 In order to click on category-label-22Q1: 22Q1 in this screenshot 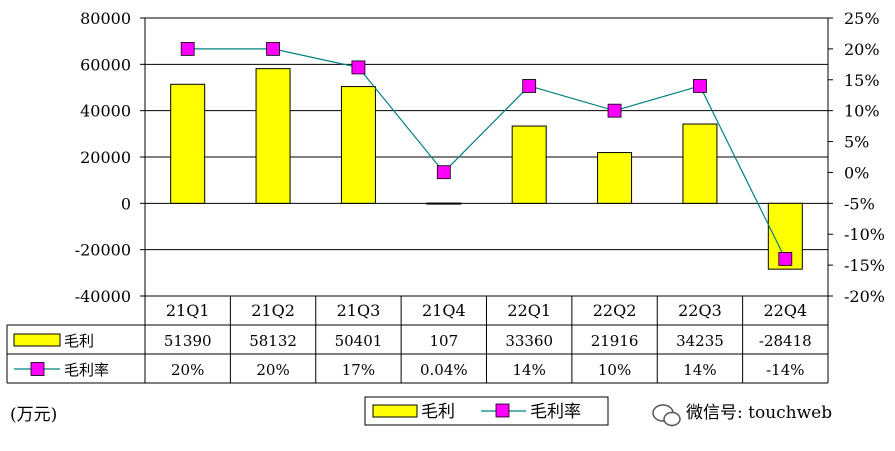, I will do `click(529, 310)`.